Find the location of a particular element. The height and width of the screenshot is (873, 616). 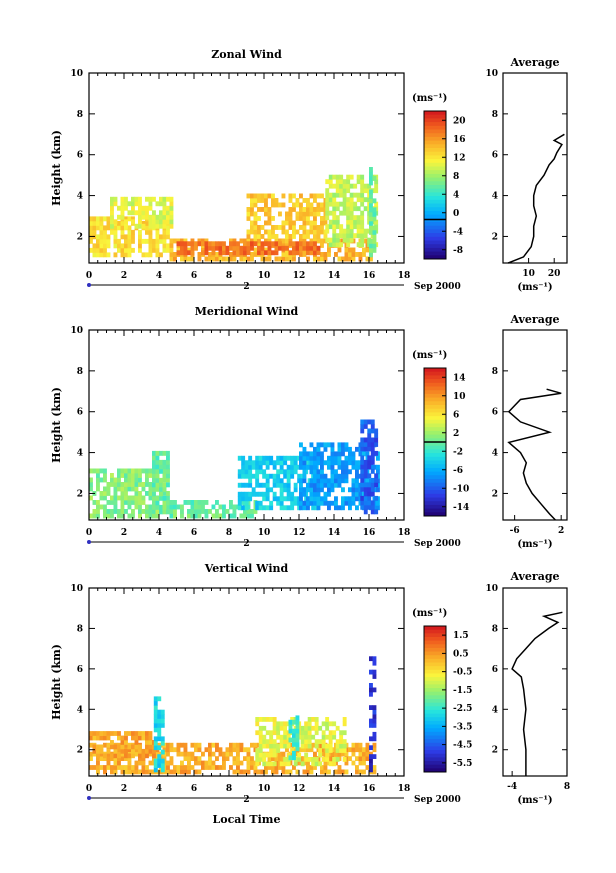

day-marker is located at coordinates (89, 542).